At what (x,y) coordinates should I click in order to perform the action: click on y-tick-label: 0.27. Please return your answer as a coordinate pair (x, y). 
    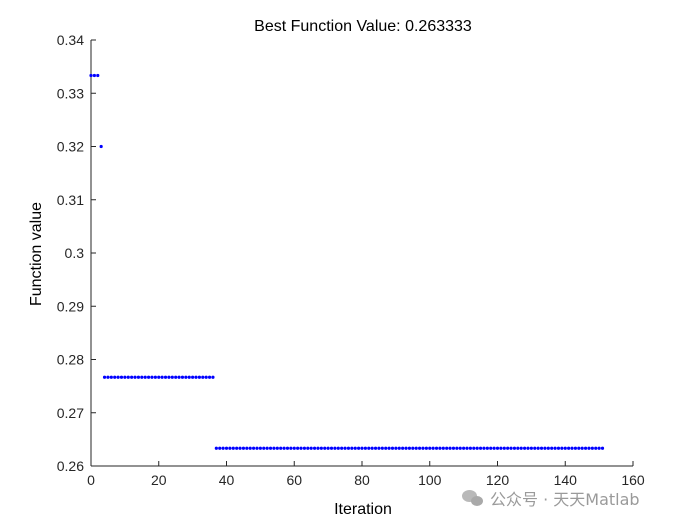
    Looking at the image, I should click on (70, 413).